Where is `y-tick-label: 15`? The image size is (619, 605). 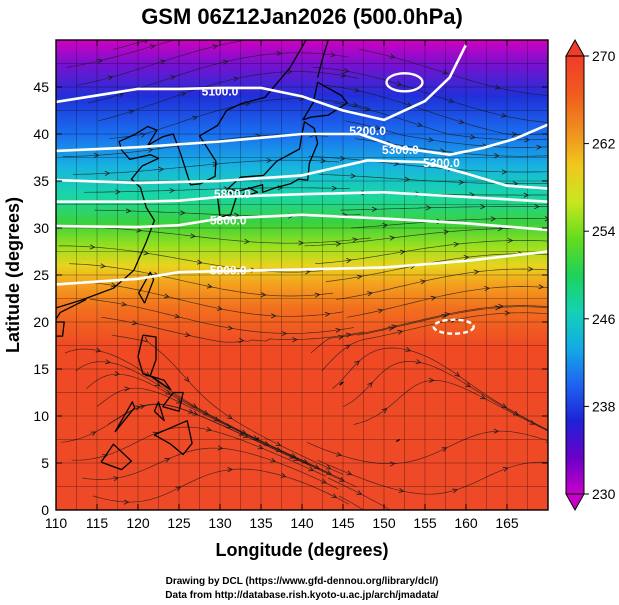 y-tick-label: 15 is located at coordinates (41, 369).